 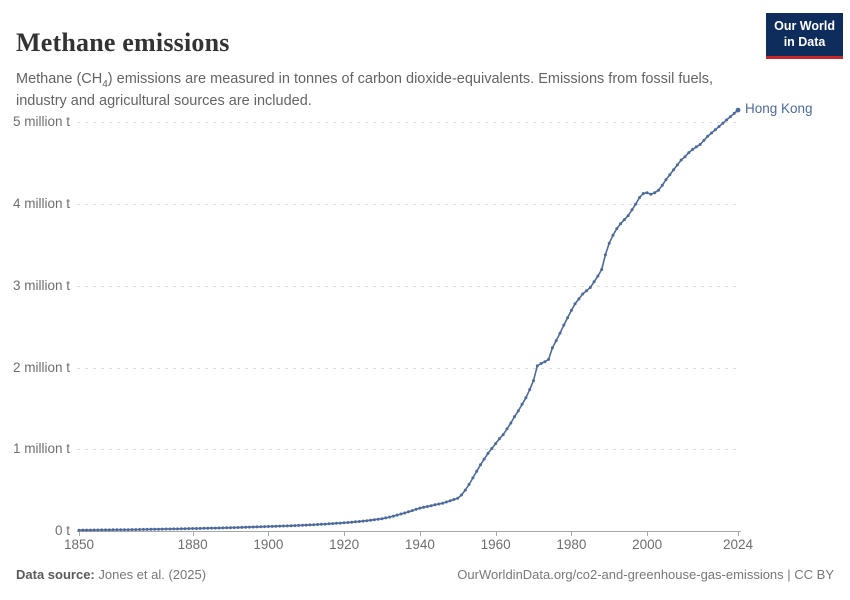 What do you see at coordinates (59, 78) in the screenshot?
I see `subtitle-text-pre: Methane (CH` at bounding box center [59, 78].